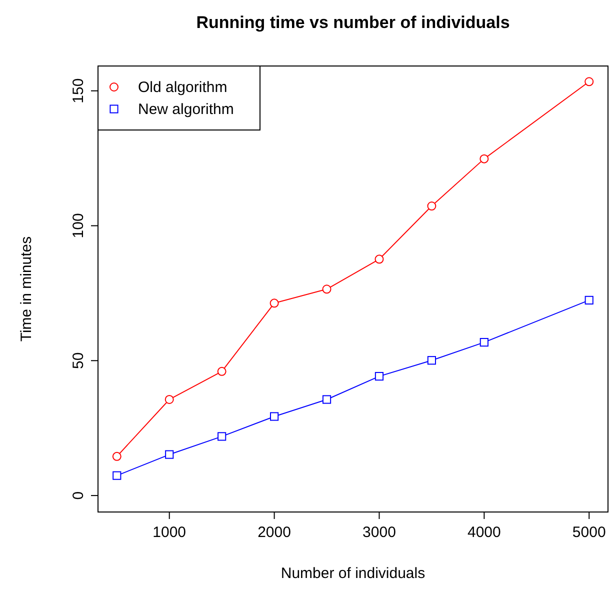  Describe the element at coordinates (379, 532) in the screenshot. I see `x-tick-label: 3000` at that location.